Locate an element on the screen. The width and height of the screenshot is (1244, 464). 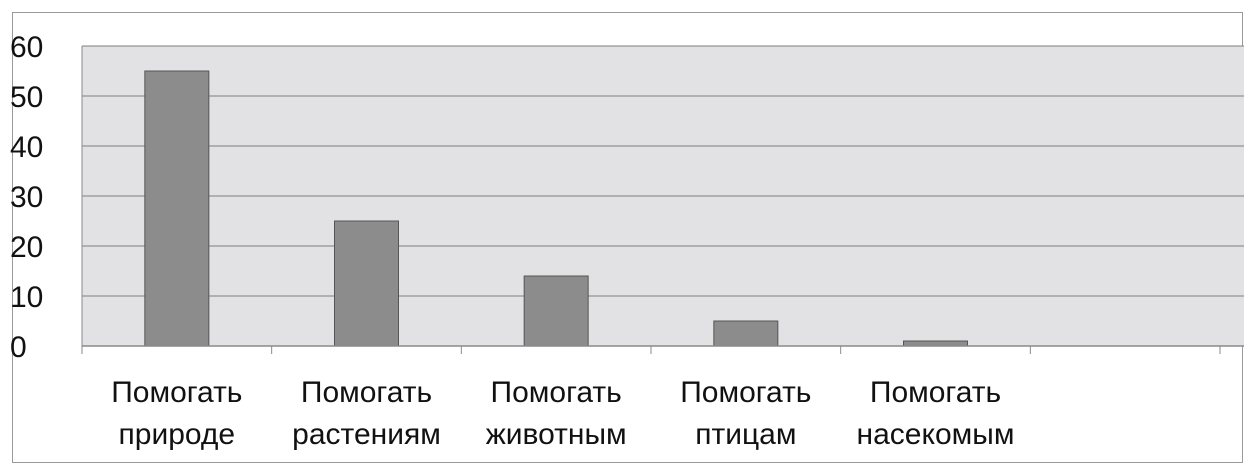
x-category-label-3-line-1: птицам is located at coordinates (745, 434).